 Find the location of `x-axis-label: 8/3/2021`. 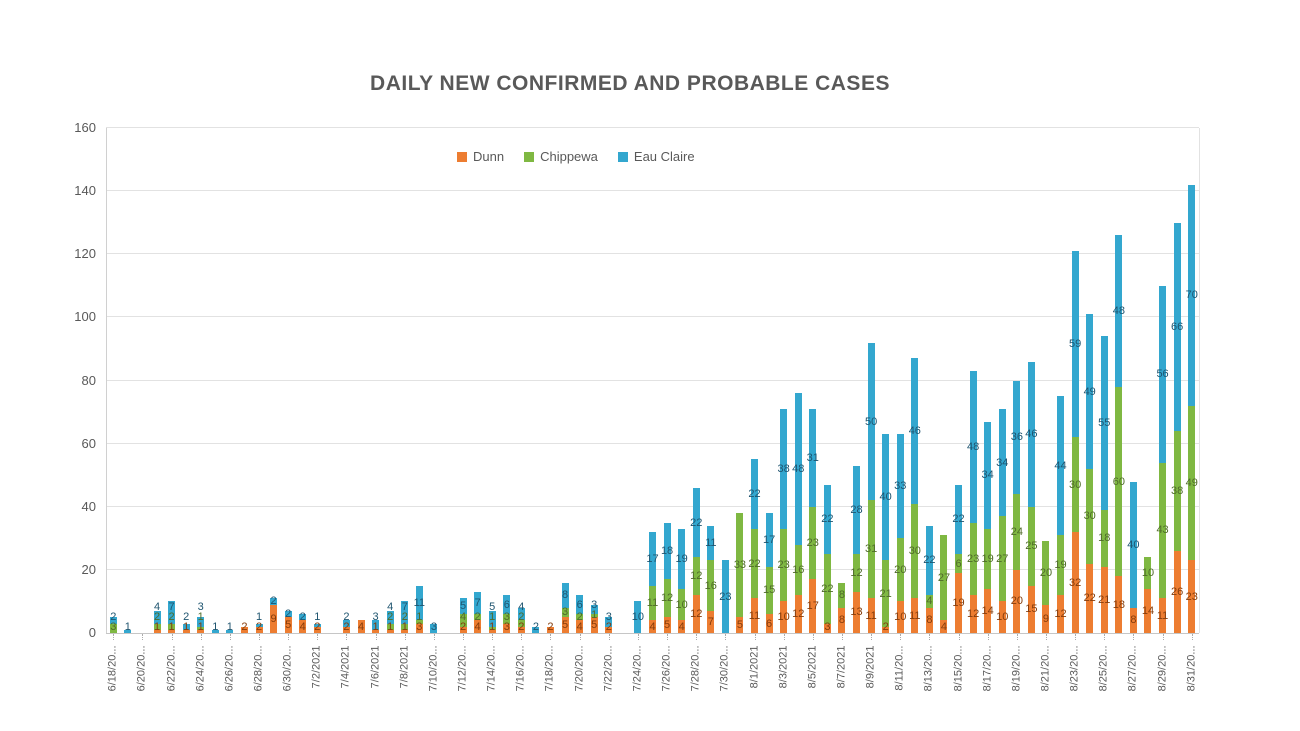

x-axis-label: 8/3/2021 is located at coordinates (783, 667).